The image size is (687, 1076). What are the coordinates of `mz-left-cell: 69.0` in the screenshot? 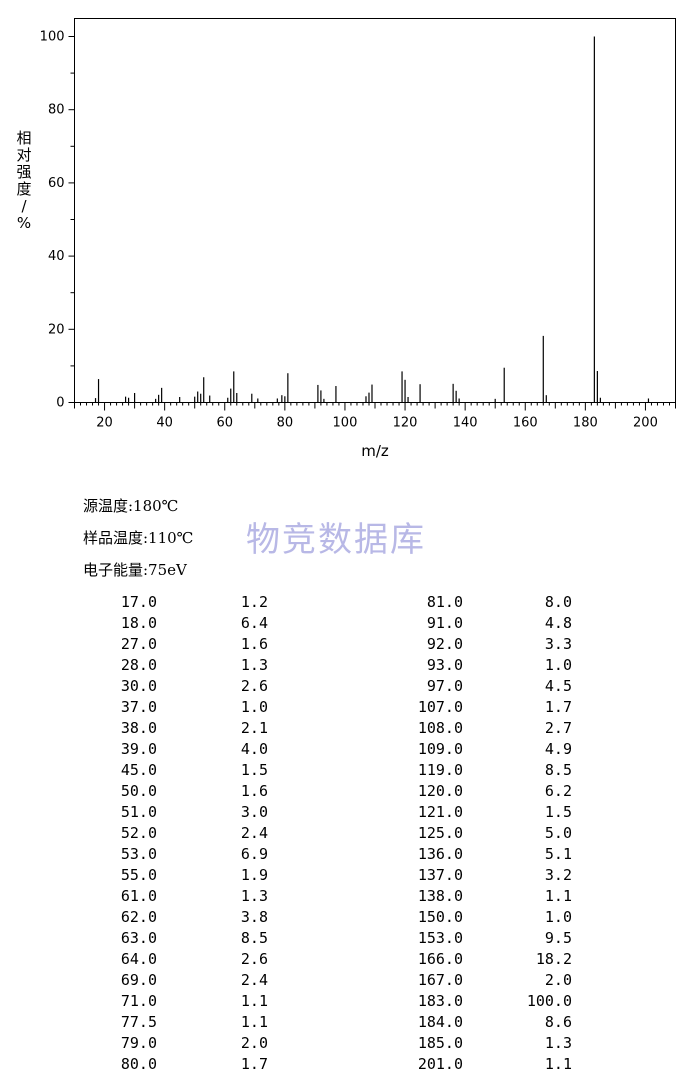 It's located at (138, 980).